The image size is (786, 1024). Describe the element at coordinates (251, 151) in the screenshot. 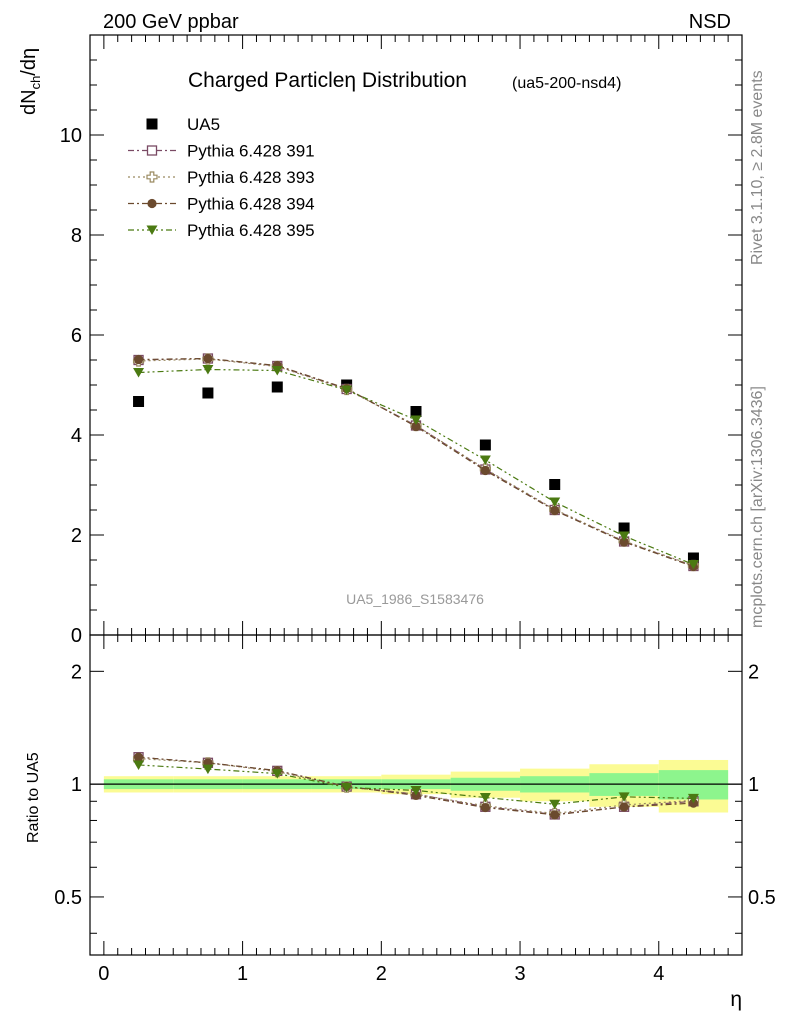

I see `legend-label: Pythia 6.428 391` at that location.